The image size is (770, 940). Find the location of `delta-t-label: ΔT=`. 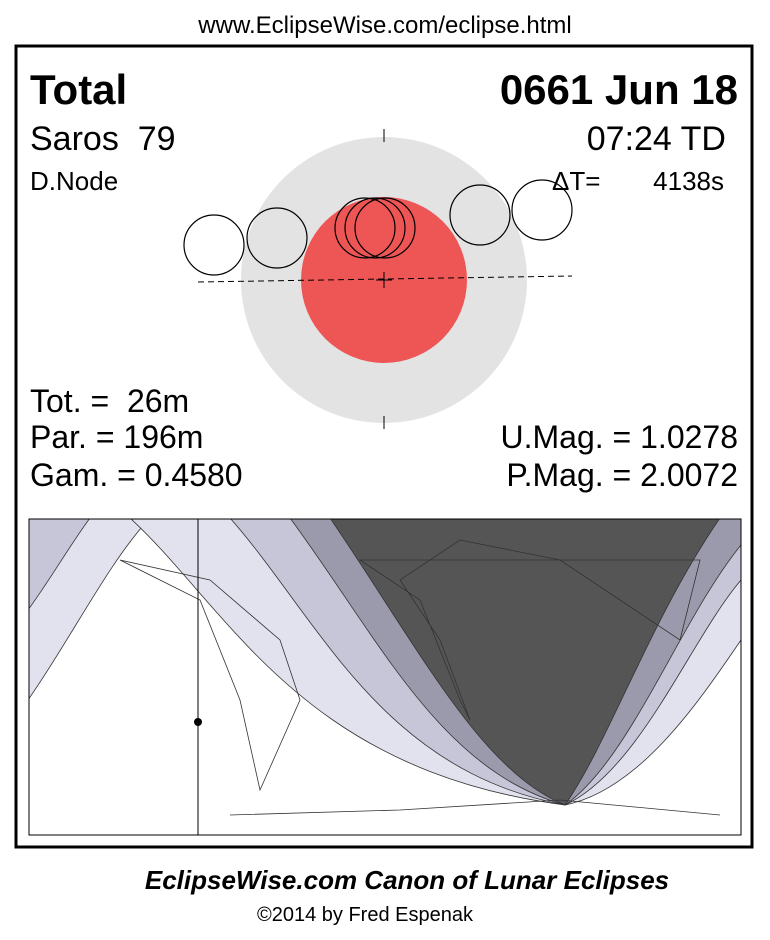

delta-t-label: ΔT= is located at coordinates (576, 181).